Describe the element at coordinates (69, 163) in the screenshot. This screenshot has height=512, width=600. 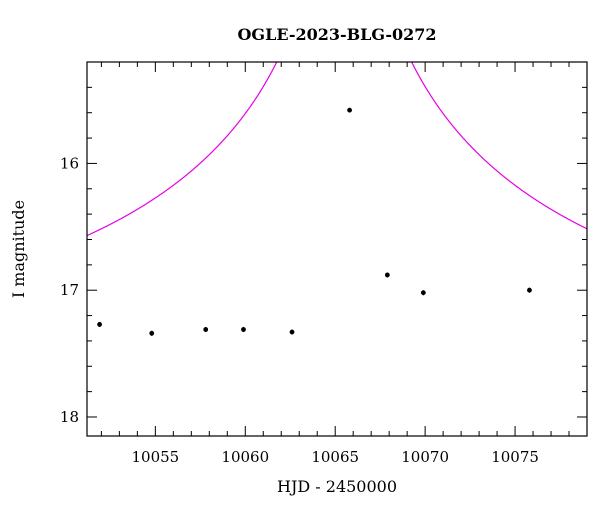
I see `y-tick-label: 16` at that location.